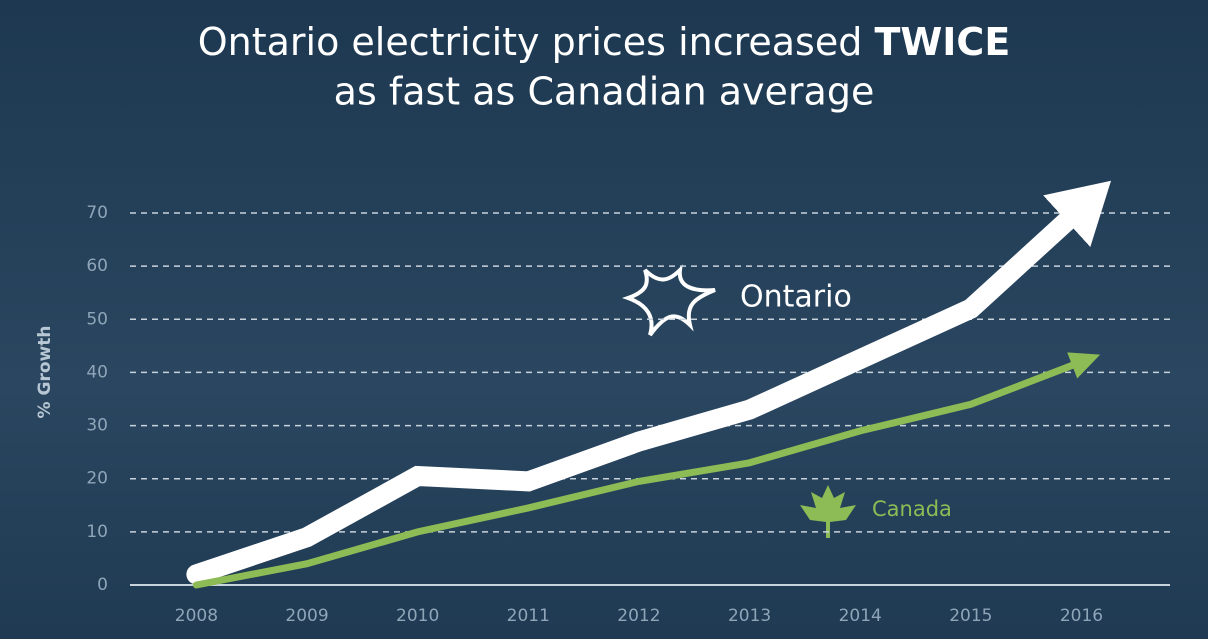 Image resolution: width=1208 pixels, height=639 pixels. I want to click on y-tick-label: 50, so click(97, 319).